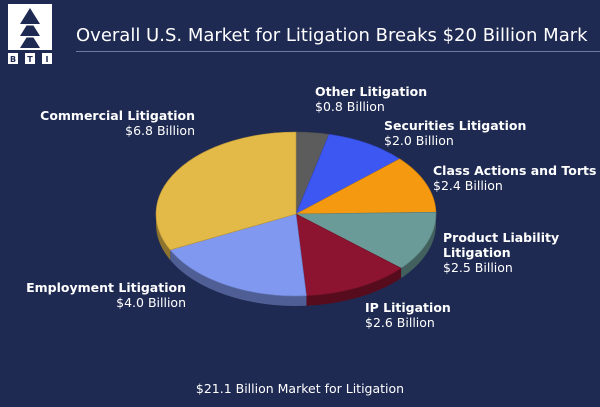 This screenshot has height=407, width=600. I want to click on logo-letter-b: B, so click(13, 59).